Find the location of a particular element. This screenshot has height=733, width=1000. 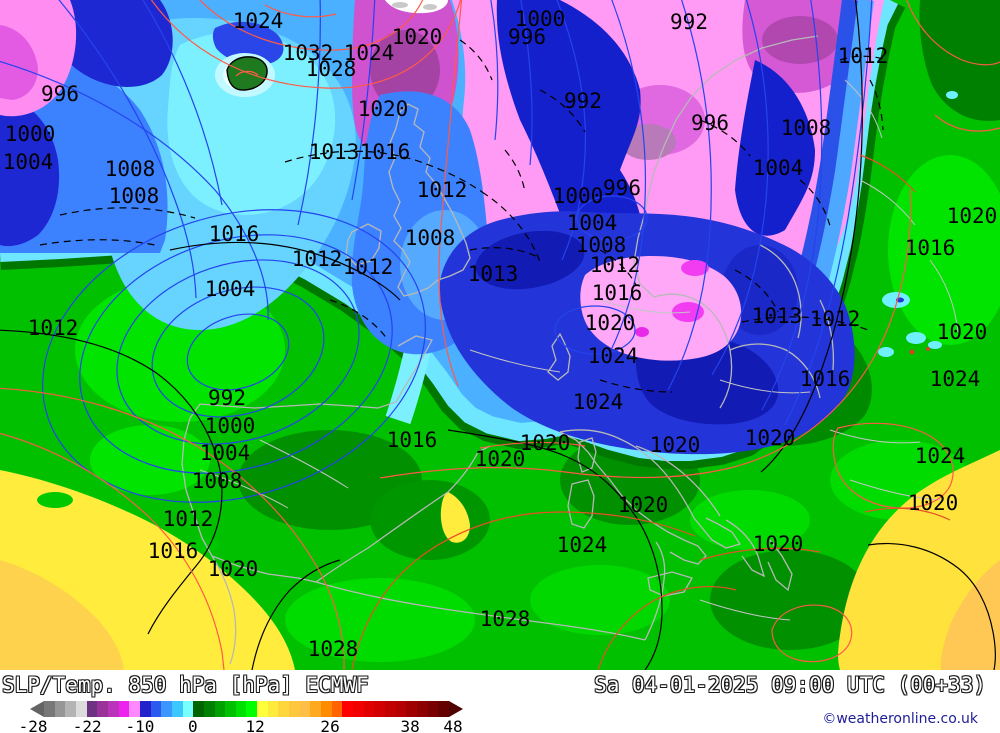

colorbar-body is located at coordinates (246, 709).